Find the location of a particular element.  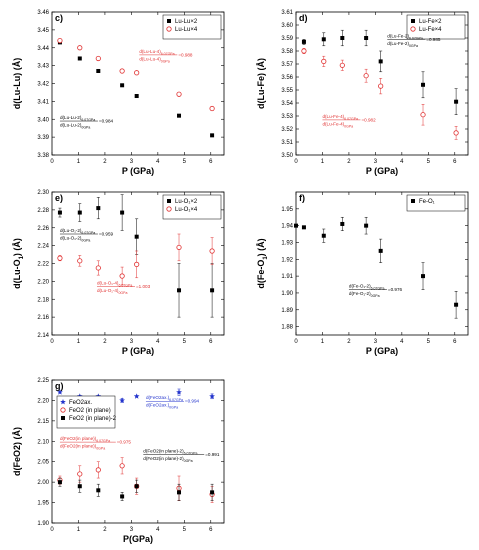

annotation-numerator: d(Lu-Fe-2)6.07GPa is located at coordinates (405, 36).